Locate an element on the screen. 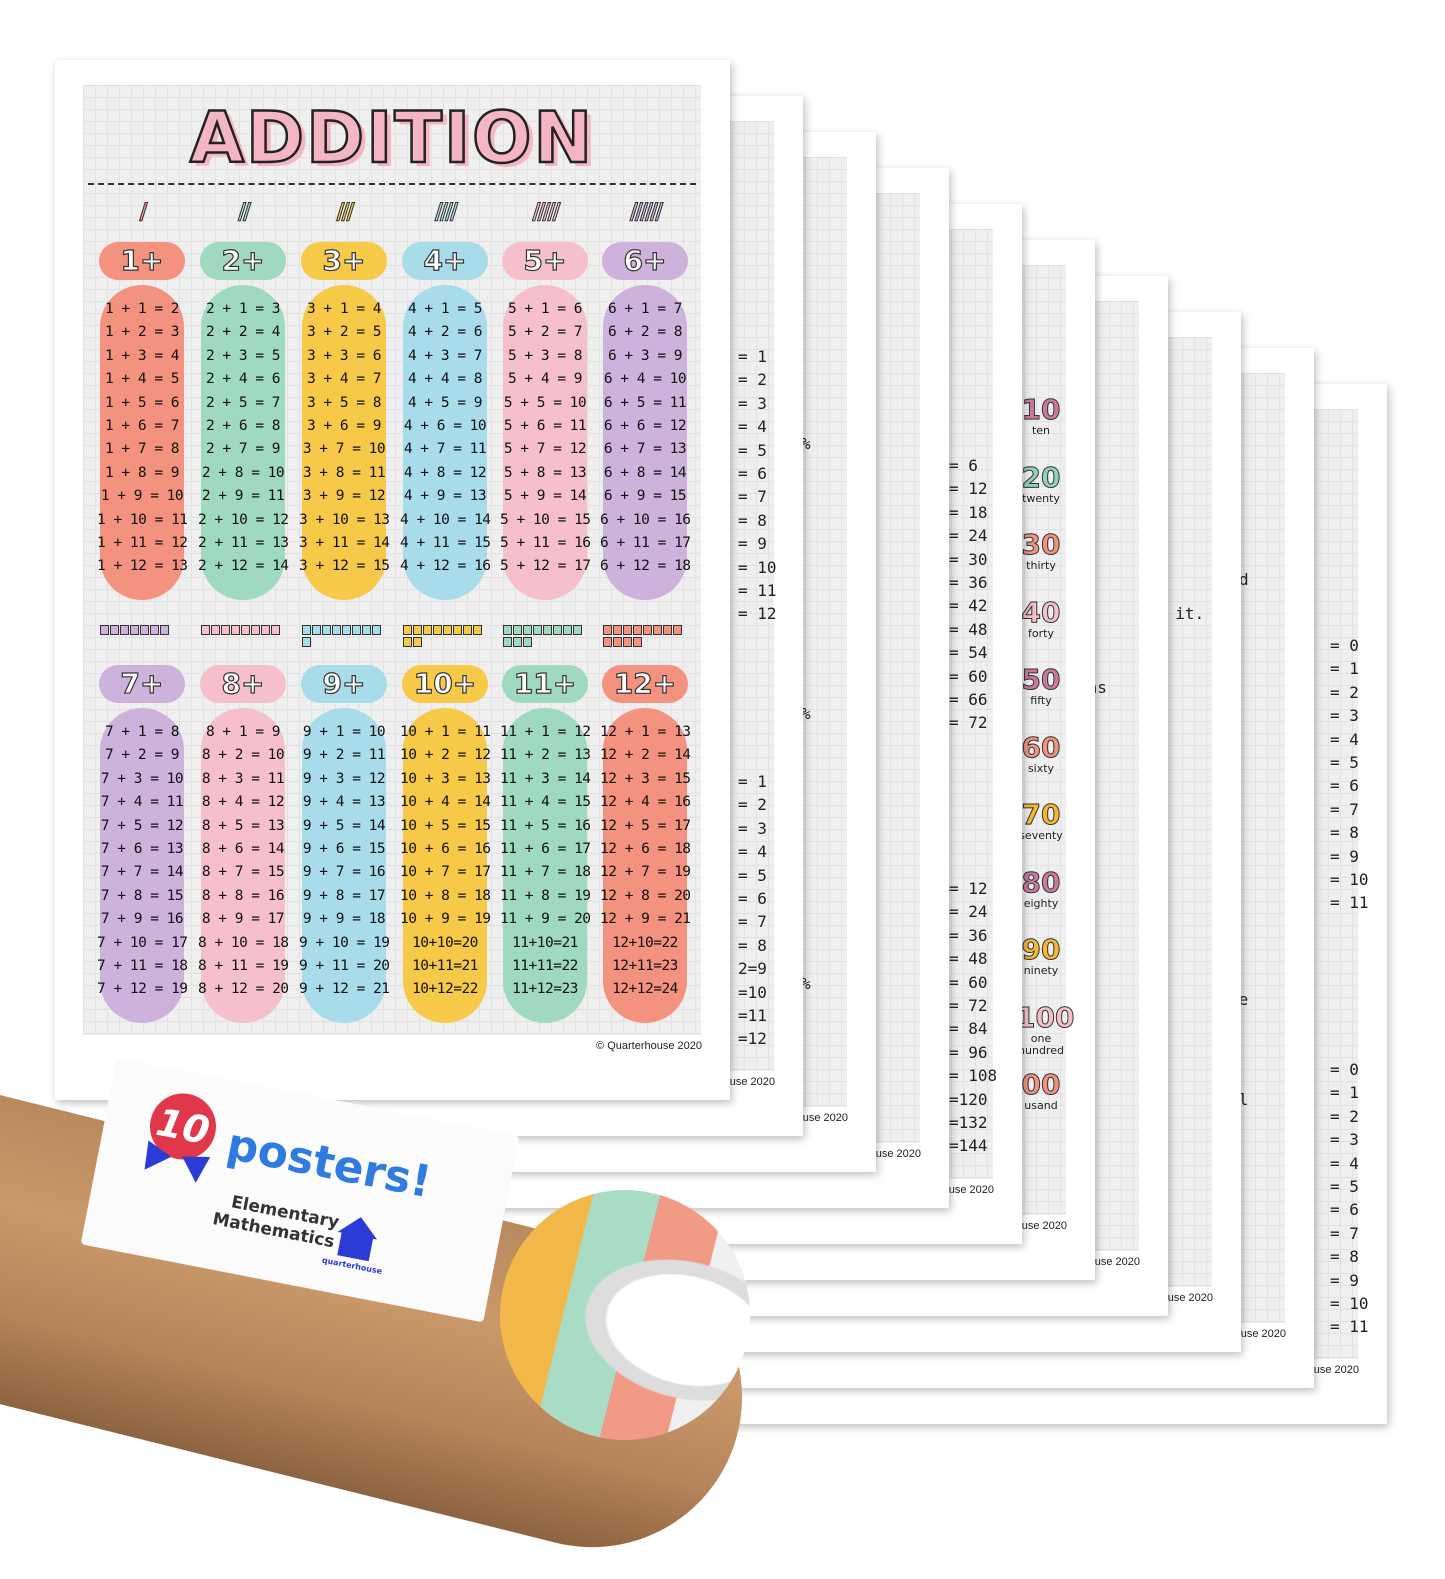 The height and width of the screenshot is (1579, 1445). equation: 5 + 2 = 7 is located at coordinates (545, 332).